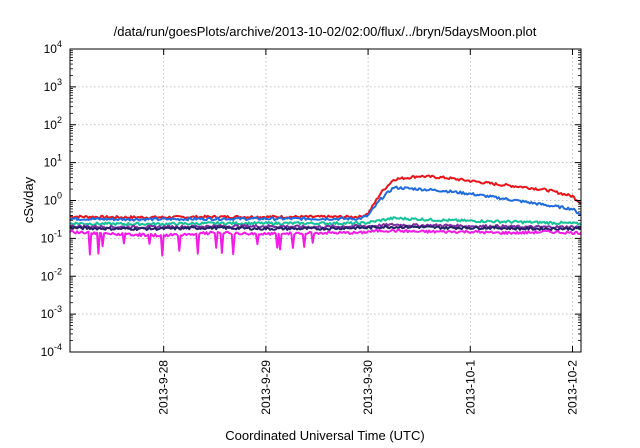 This screenshot has width=640, height=448. What do you see at coordinates (266, 387) in the screenshot?
I see `x-tick-label: 2013-9-29` at bounding box center [266, 387].